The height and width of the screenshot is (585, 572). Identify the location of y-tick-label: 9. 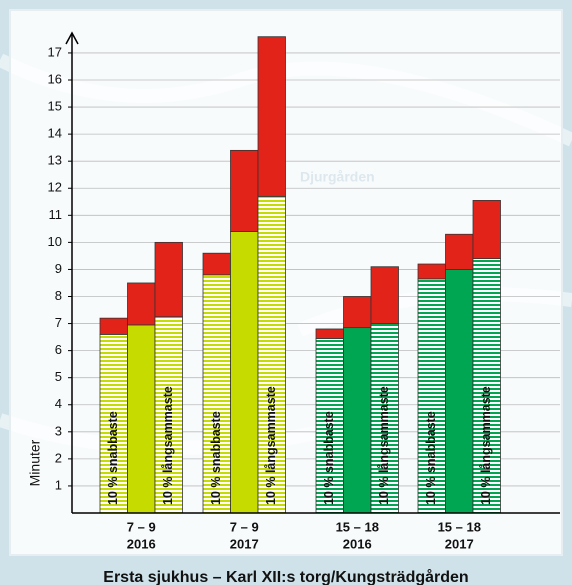
(58, 268).